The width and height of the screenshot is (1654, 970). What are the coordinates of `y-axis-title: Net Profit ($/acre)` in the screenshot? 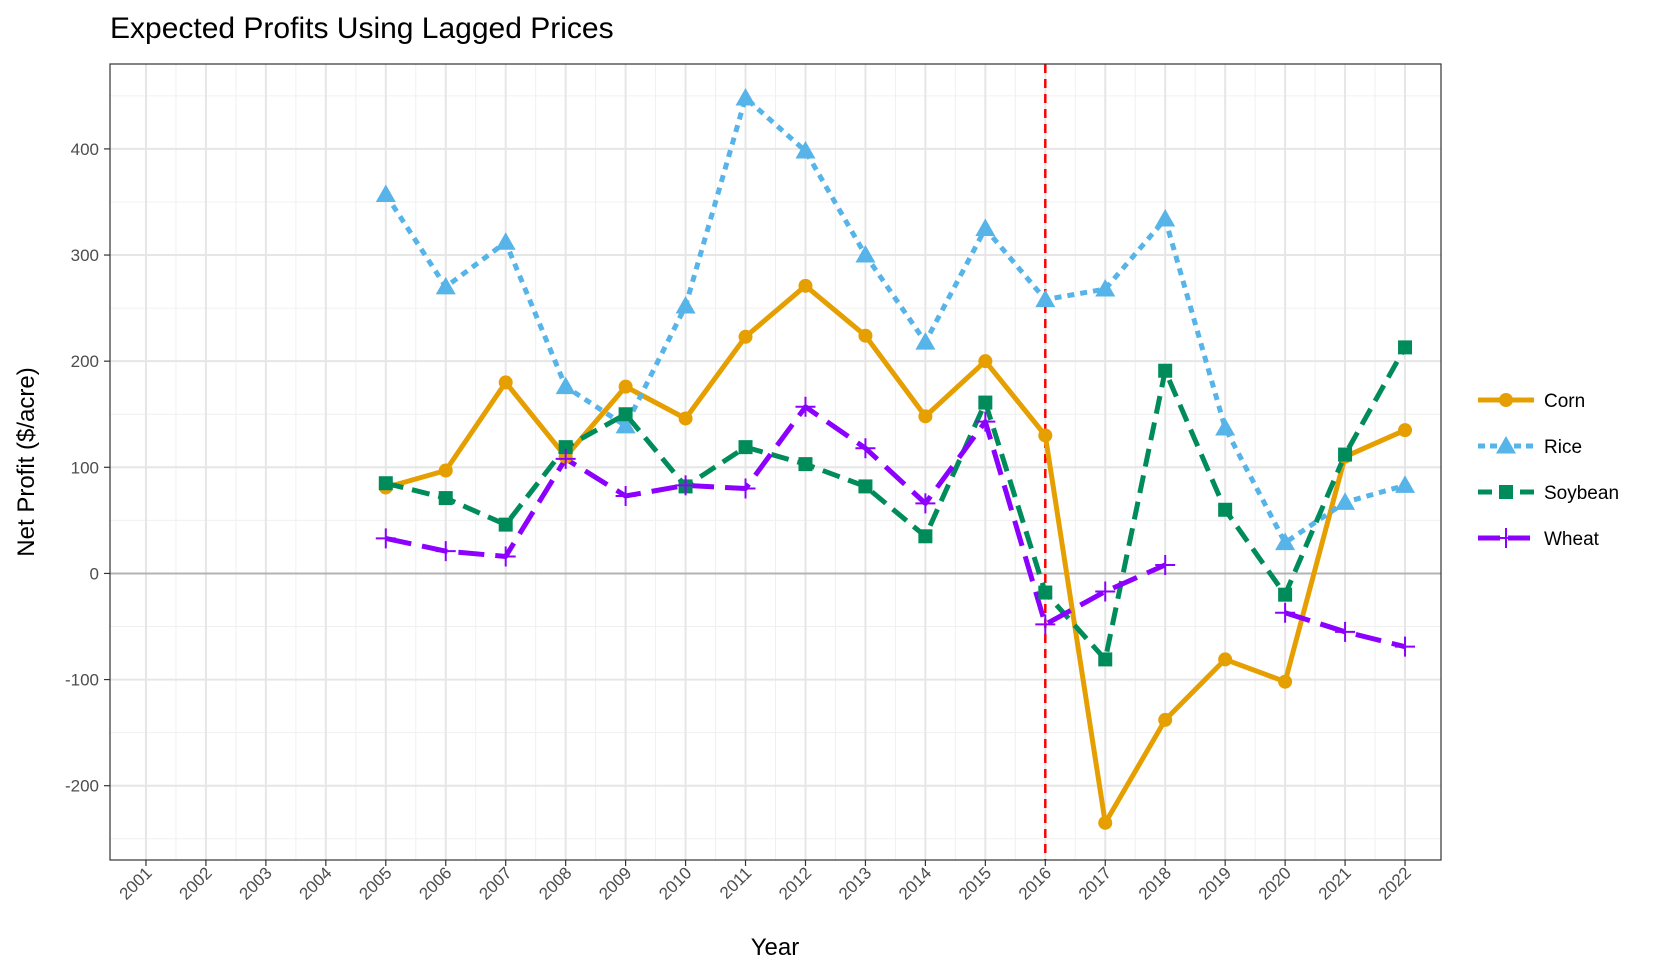 It's located at (26, 461).